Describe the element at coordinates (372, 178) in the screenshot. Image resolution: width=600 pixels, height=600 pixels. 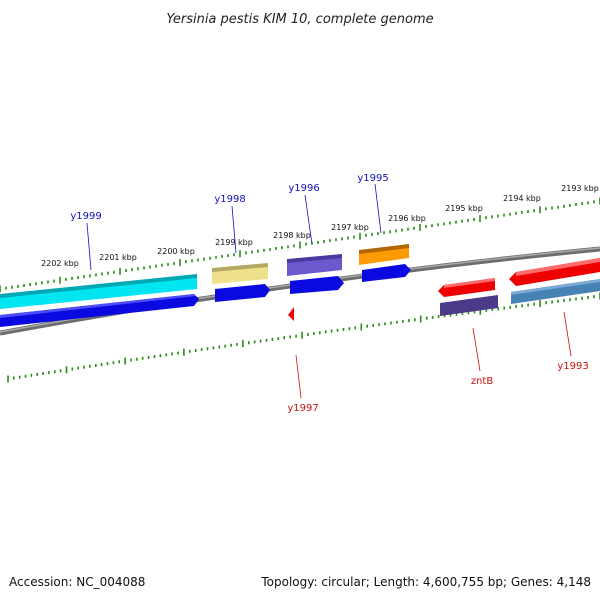
I see `gene-label-y1995: y1995` at that location.